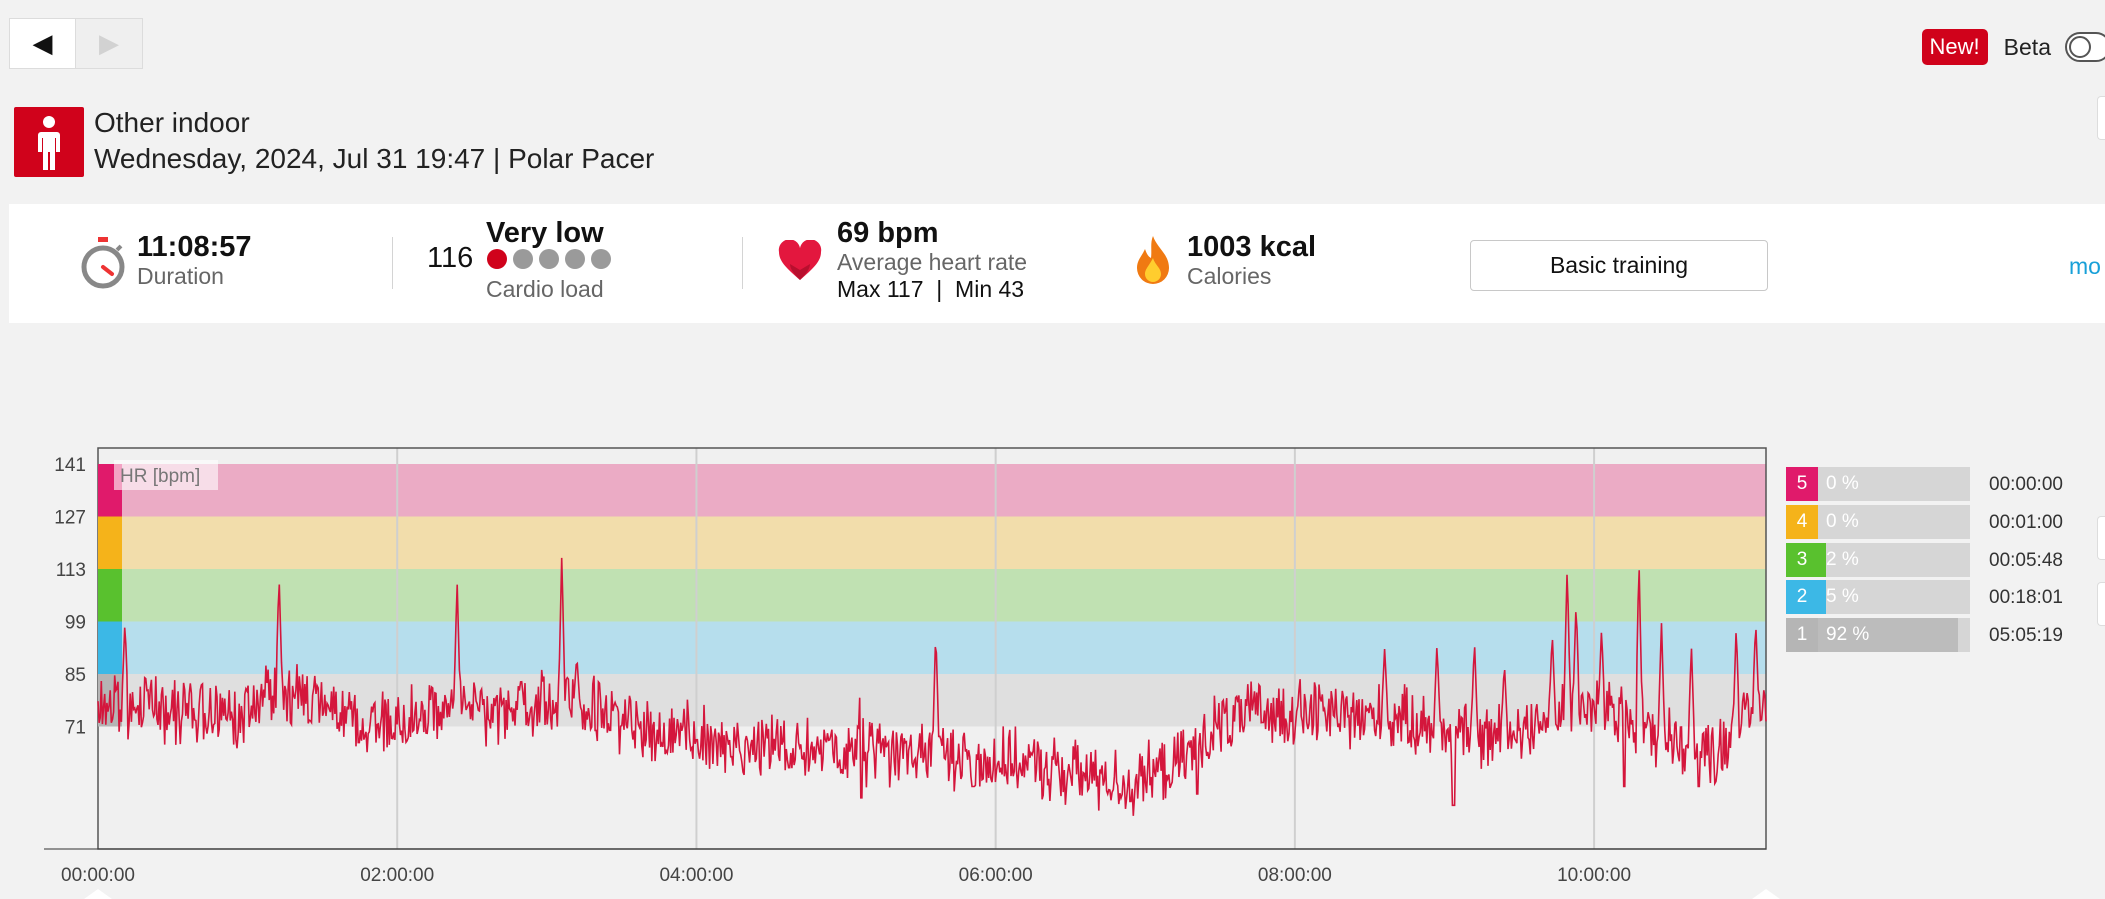 The image size is (2105, 899). I want to click on cardio-load-dots, so click(549, 259).